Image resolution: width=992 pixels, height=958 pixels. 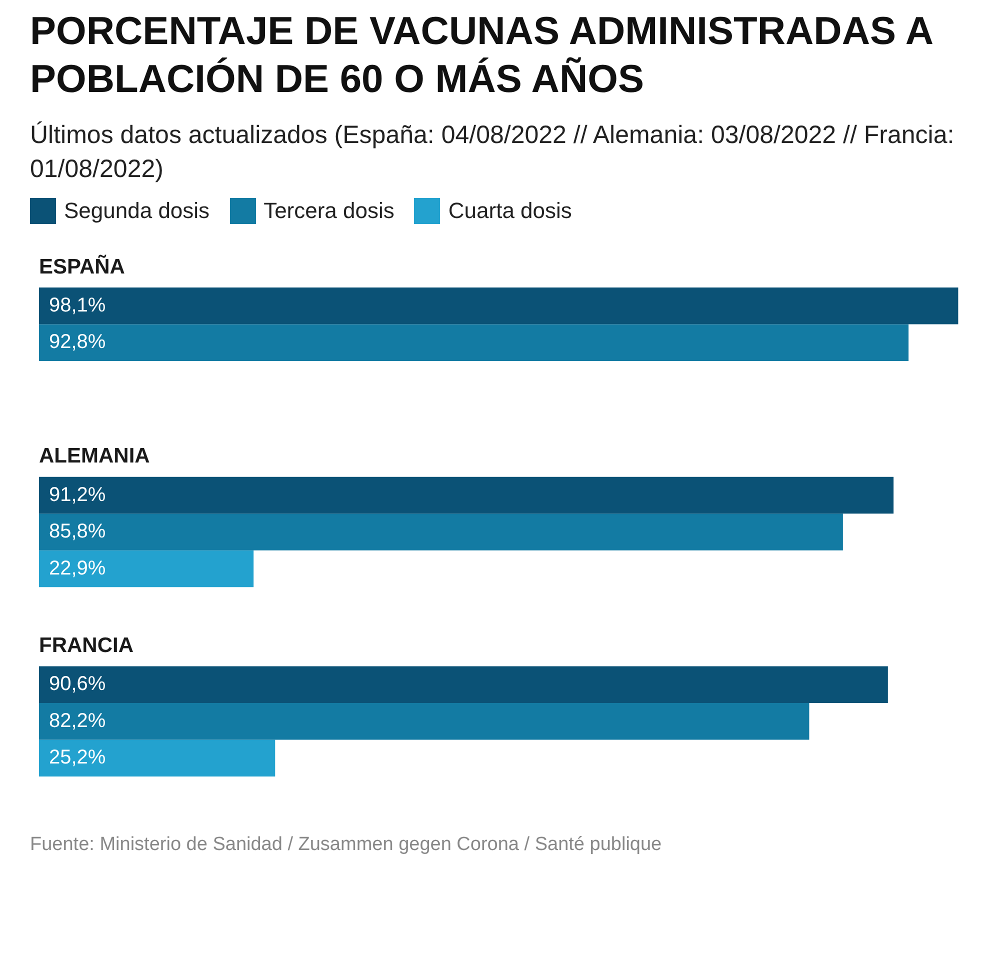 What do you see at coordinates (94, 456) in the screenshot?
I see `y-tick-label: ALEMANIA` at bounding box center [94, 456].